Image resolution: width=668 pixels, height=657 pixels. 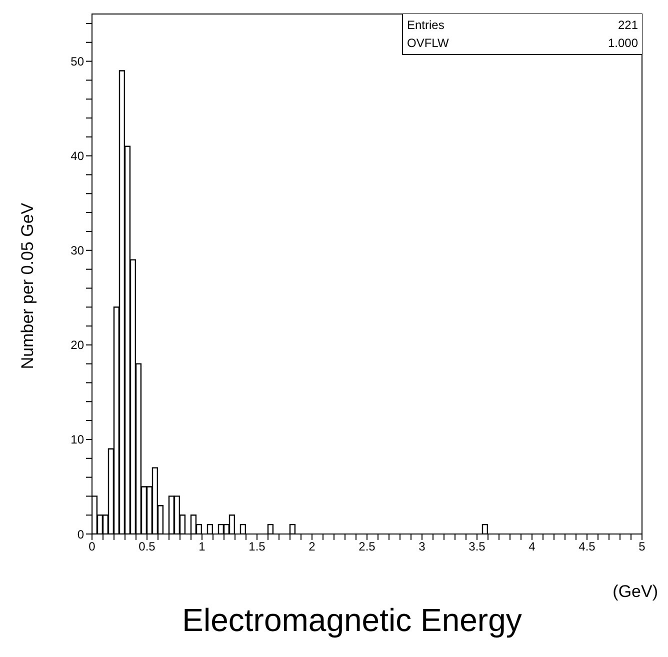 What do you see at coordinates (477, 547) in the screenshot?
I see `x-tick-label: 3.5` at bounding box center [477, 547].